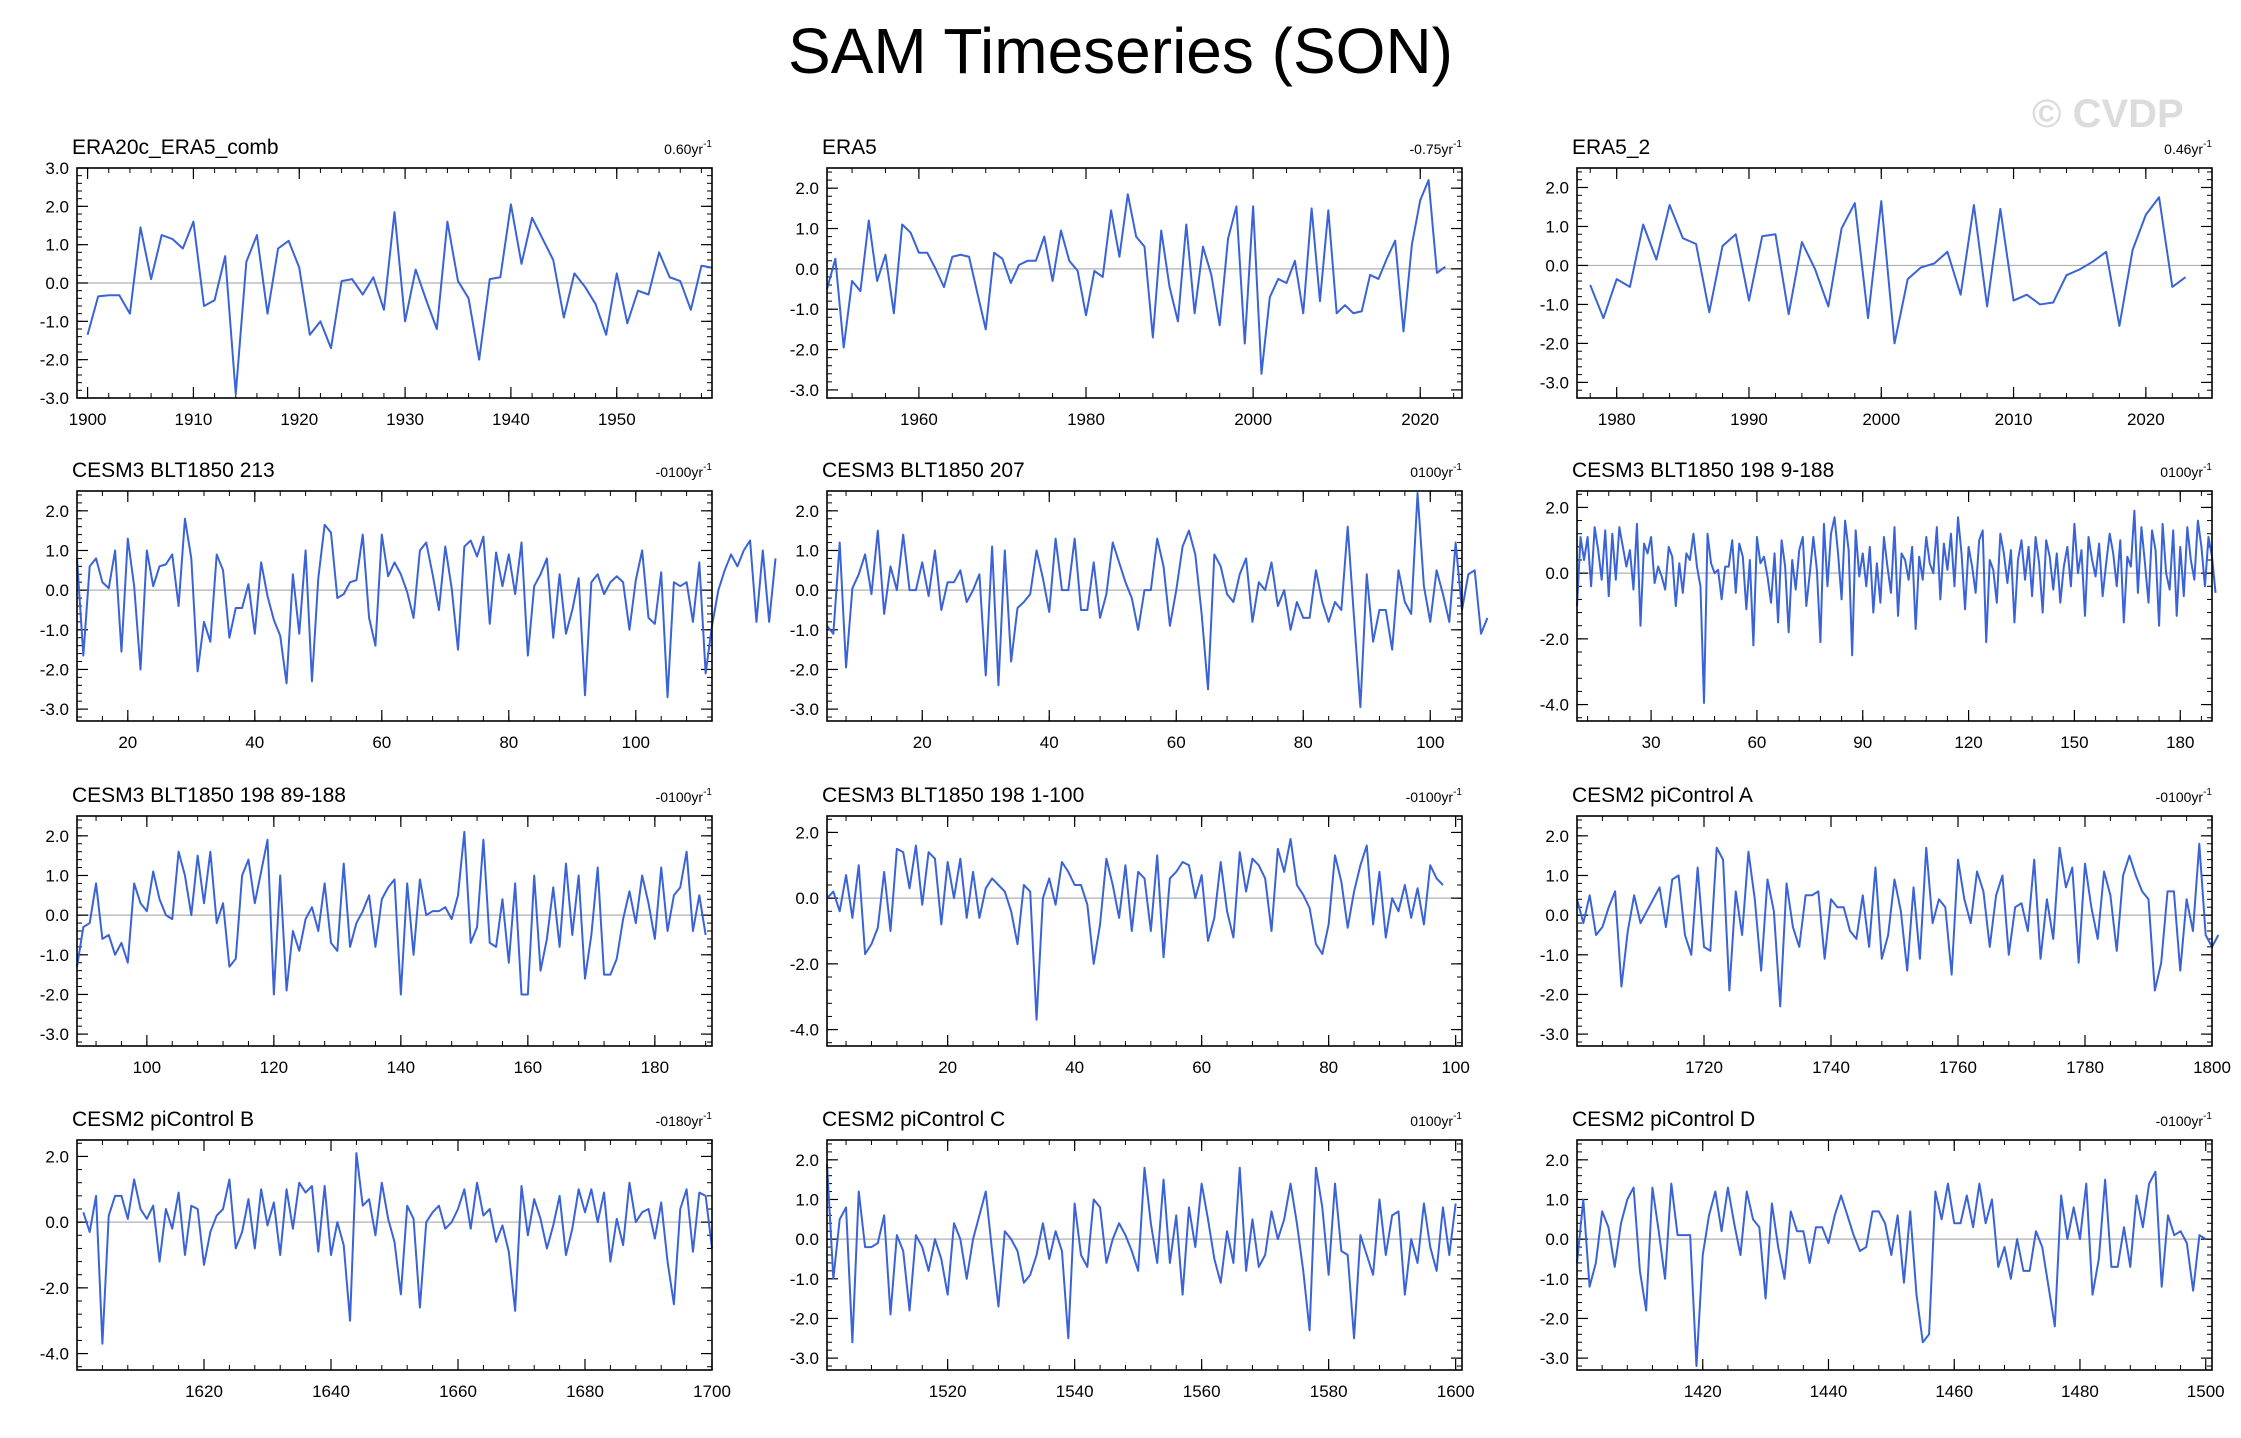  I want to click on x-tick-label: 1660, so click(458, 1391).